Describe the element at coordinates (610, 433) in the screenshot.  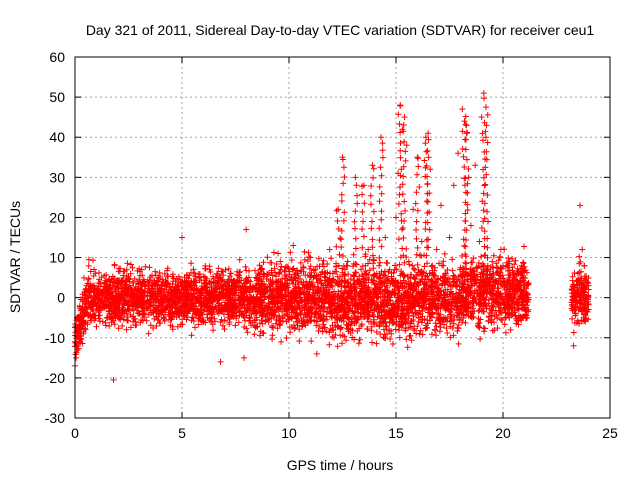
I see `x-tick-label: 25` at that location.